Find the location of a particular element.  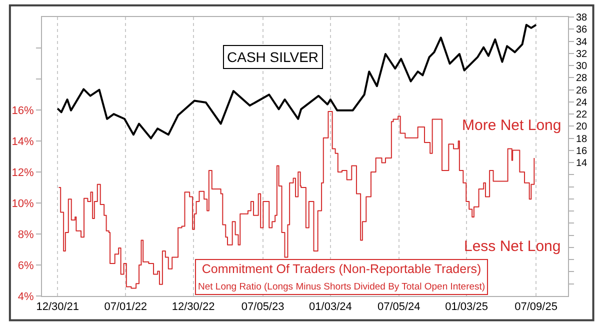

x-tick-label: 12/30/22 is located at coordinates (193, 307).